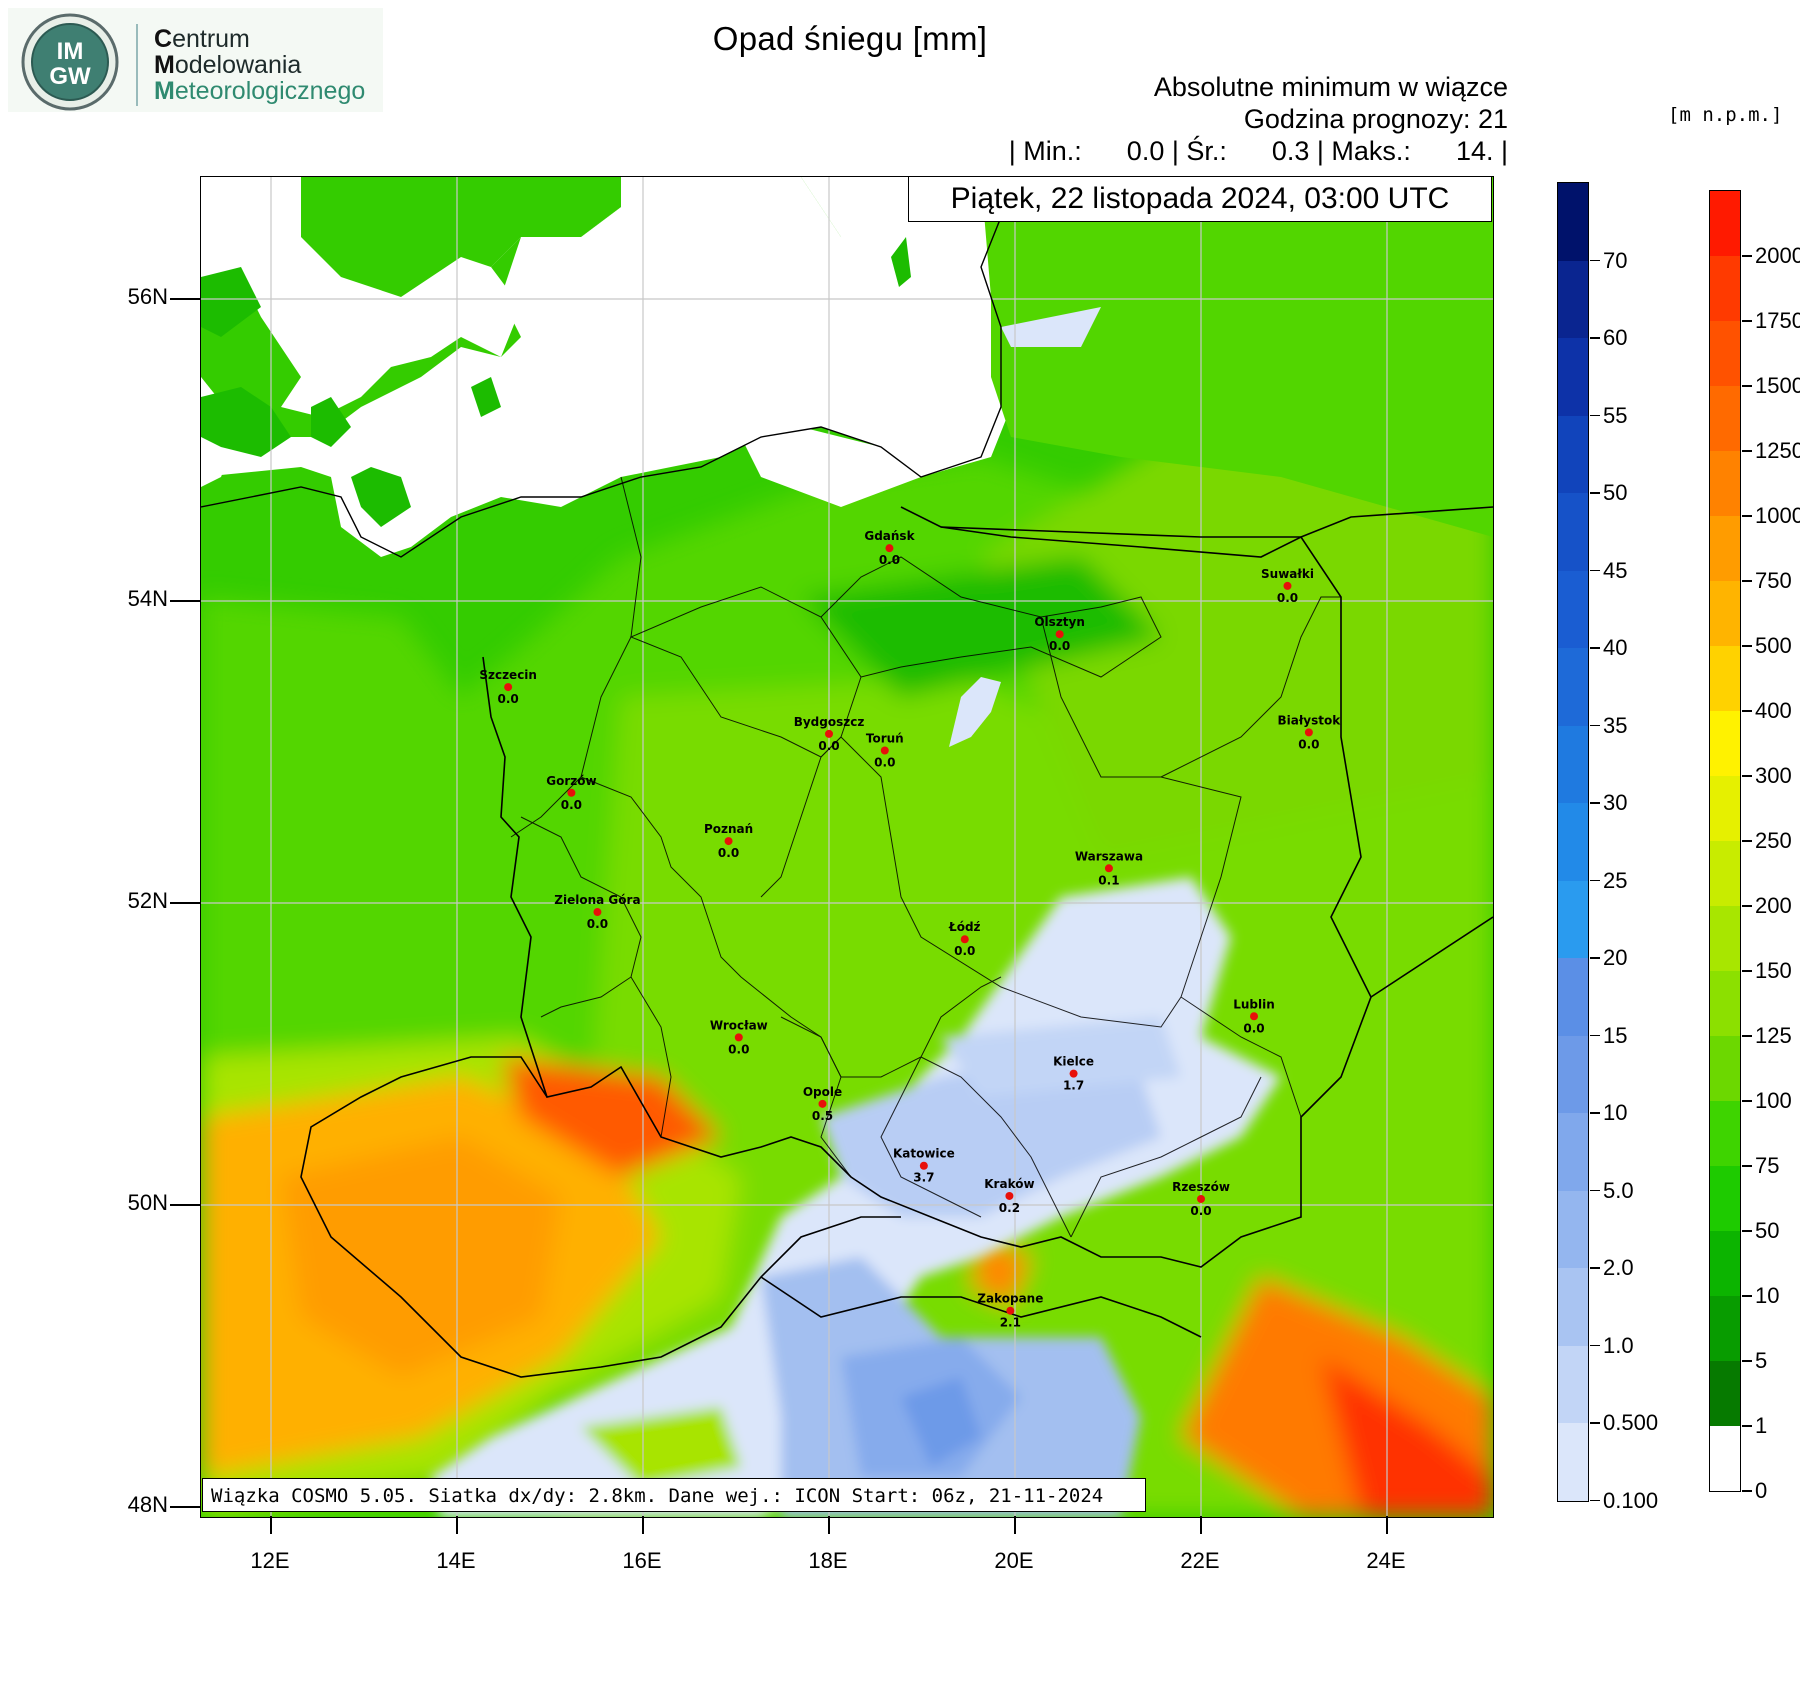 The height and width of the screenshot is (1700, 1800). I want to click on svg-text: IM, so click(70, 51).